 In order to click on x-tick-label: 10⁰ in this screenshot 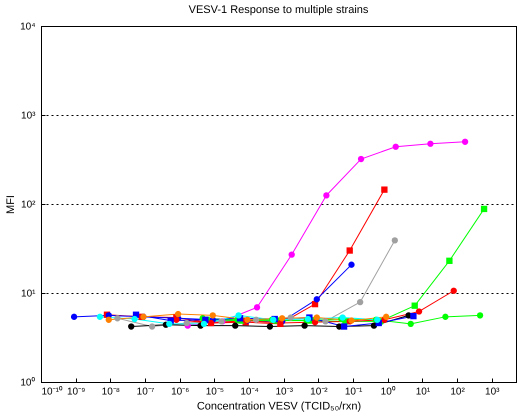, I will do `click(388, 392)`.